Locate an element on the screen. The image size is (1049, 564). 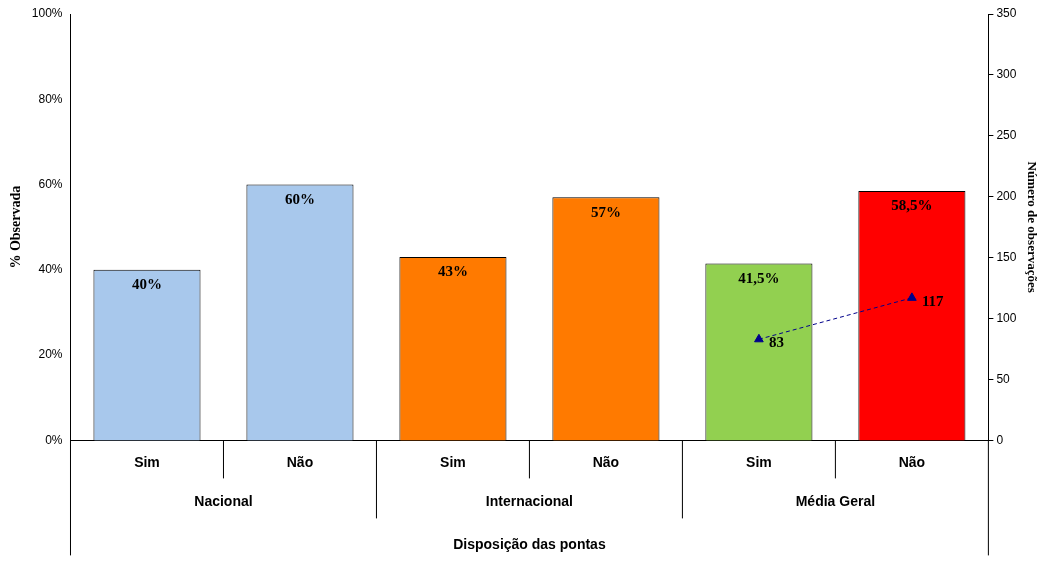
data-label: 43% is located at coordinates (452, 271).